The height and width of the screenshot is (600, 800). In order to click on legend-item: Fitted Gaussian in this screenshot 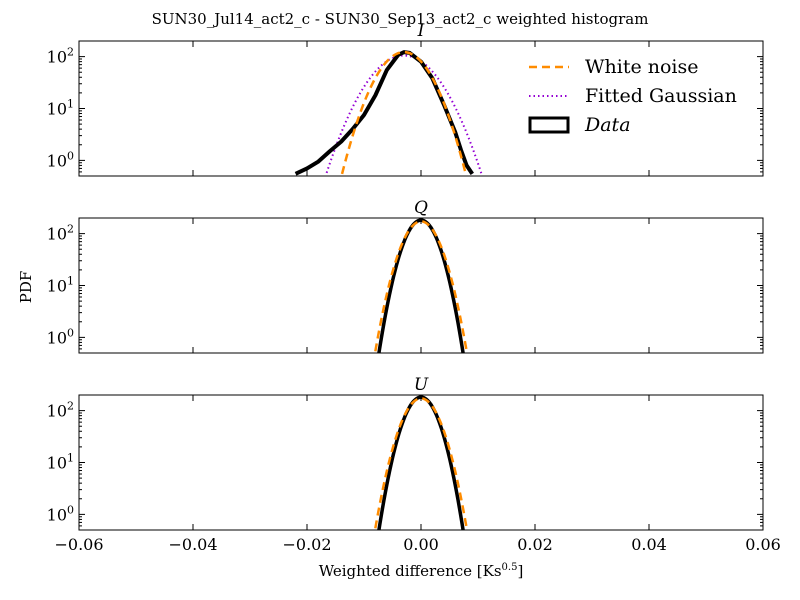, I will do `click(633, 96)`.